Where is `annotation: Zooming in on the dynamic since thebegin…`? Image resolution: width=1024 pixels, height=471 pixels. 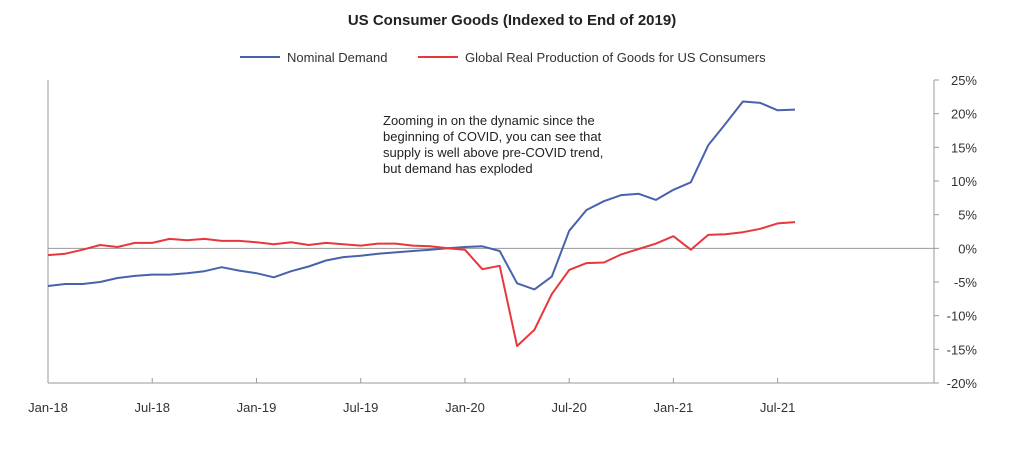 annotation: Zooming in on the dynamic since thebegin… is located at coordinates (493, 144).